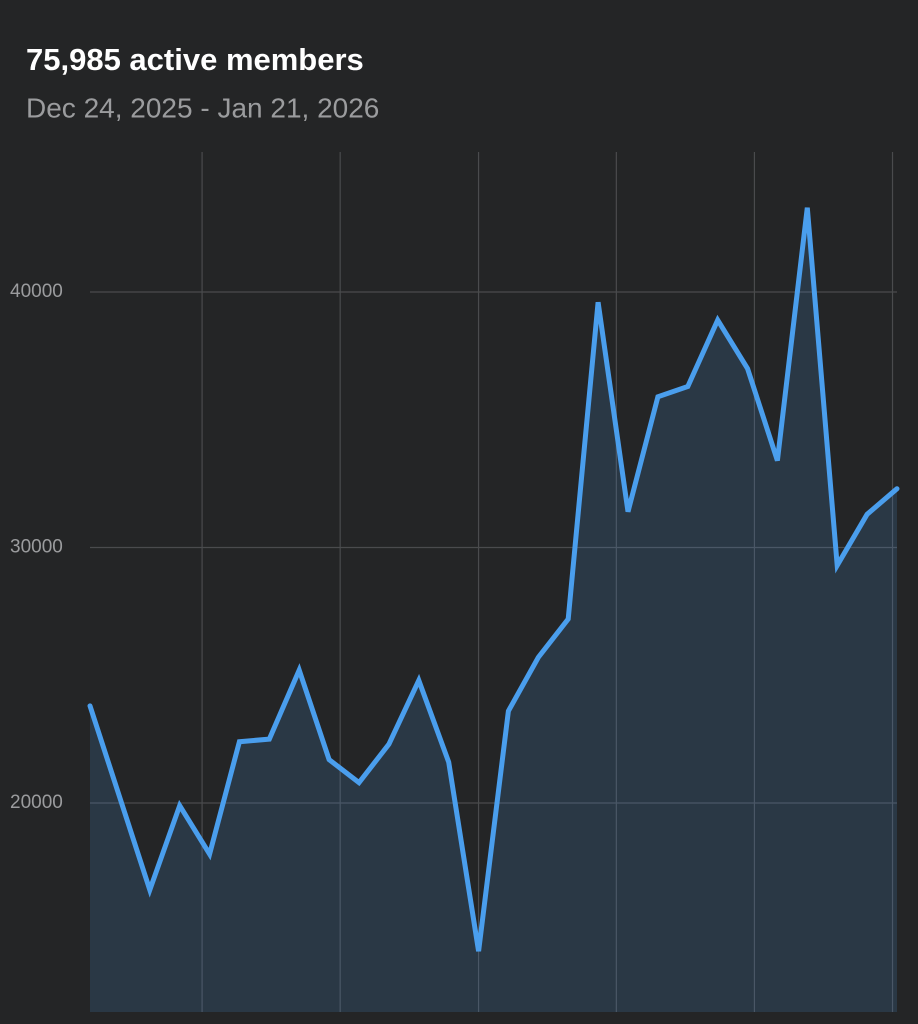  I want to click on y-tick-label: 20000, so click(36, 802).